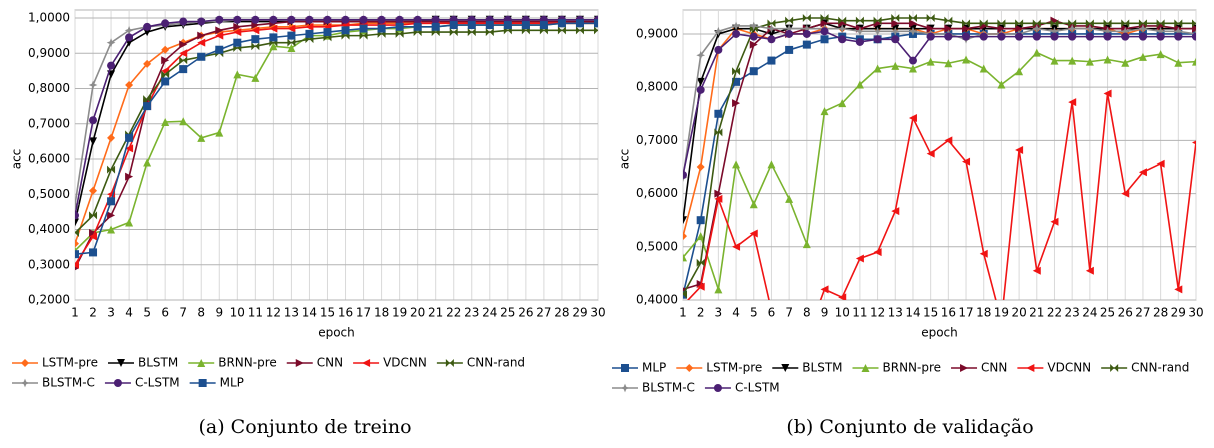  I want to click on x-tick-label: 27, so click(543, 313).